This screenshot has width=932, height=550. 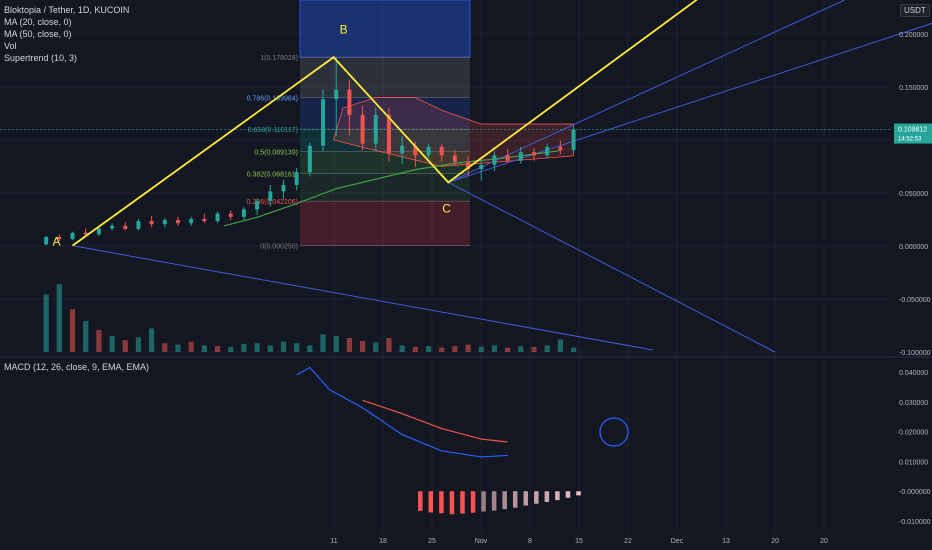 What do you see at coordinates (915, 10) in the screenshot?
I see `unit-badge: USDT` at bounding box center [915, 10].